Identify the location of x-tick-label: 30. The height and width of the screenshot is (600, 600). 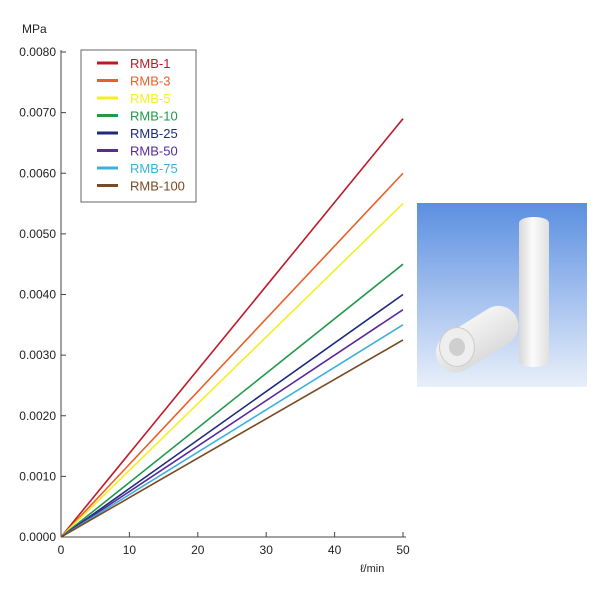
(267, 550).